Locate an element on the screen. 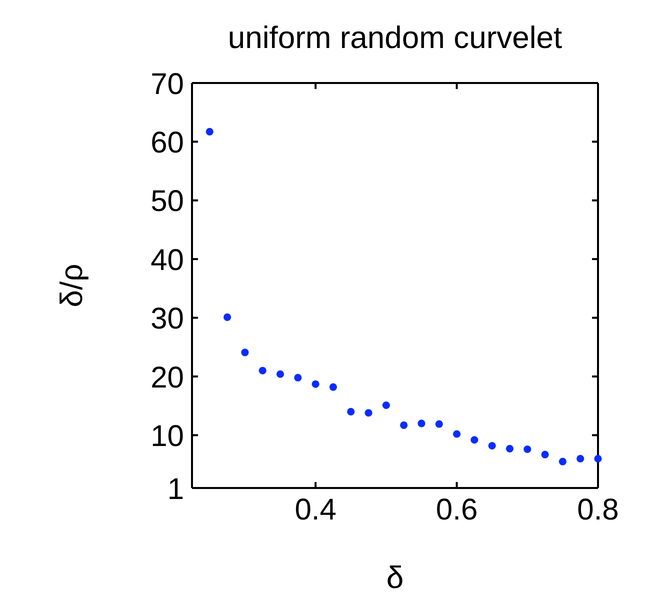  y-tick-label: 10 is located at coordinates (167, 436).